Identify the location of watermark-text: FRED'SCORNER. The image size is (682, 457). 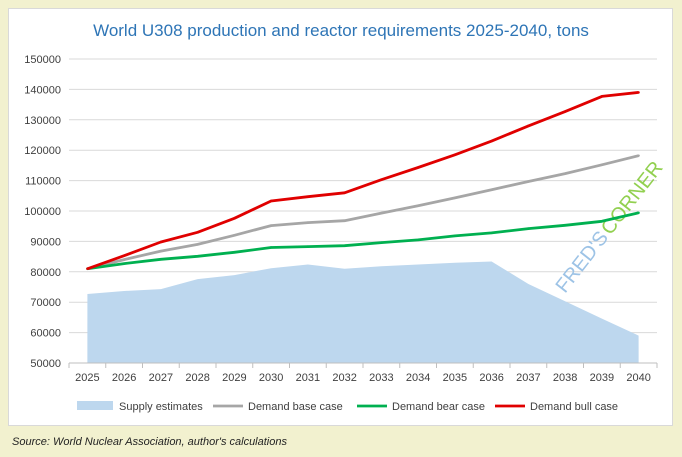
(610, 227).